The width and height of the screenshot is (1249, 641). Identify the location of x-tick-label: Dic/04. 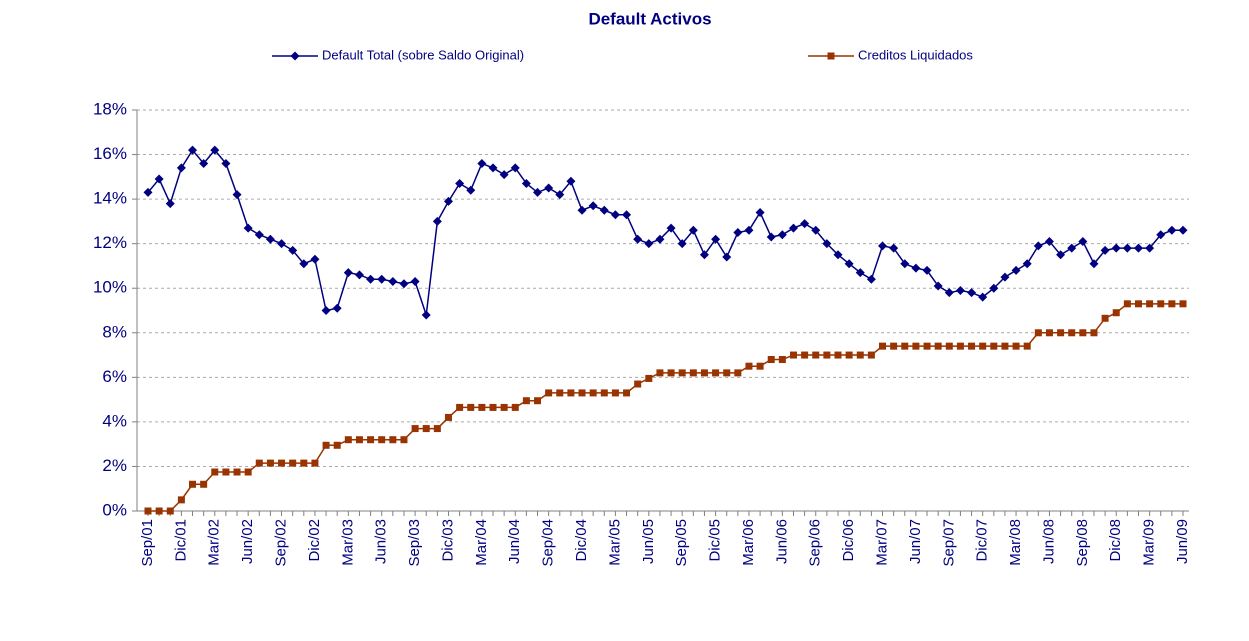
(581, 540).